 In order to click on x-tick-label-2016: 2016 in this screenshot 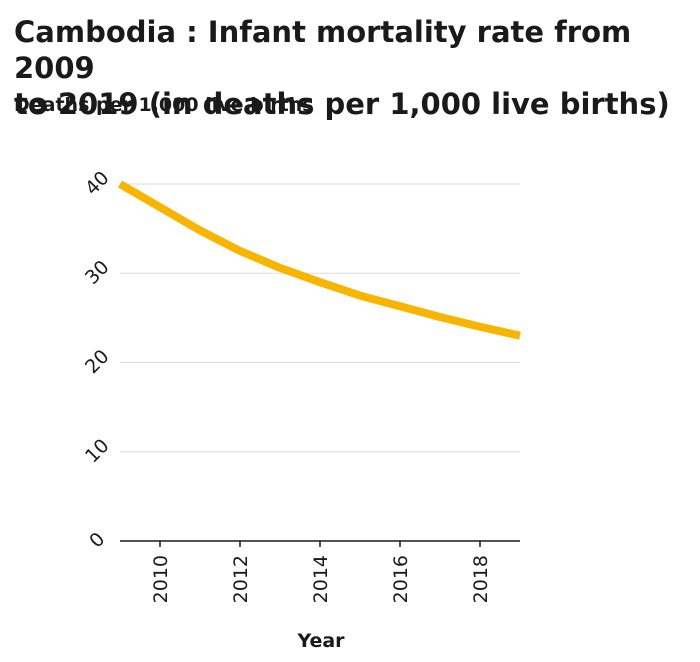, I will do `click(401, 579)`.